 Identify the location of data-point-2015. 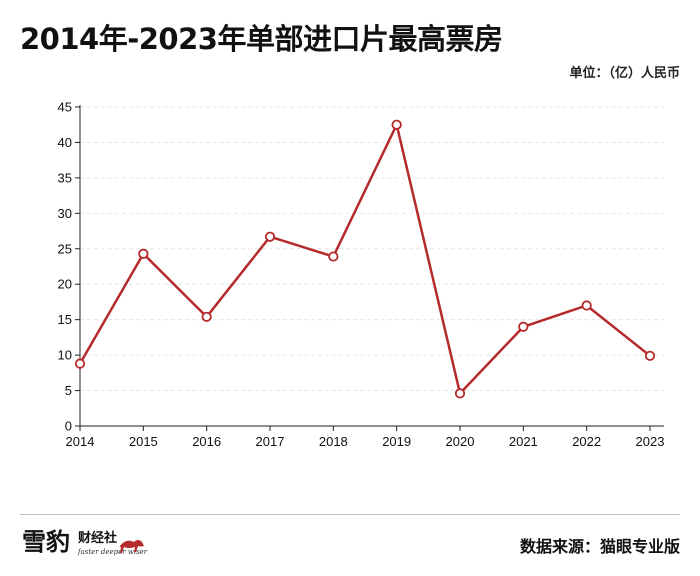
(143, 253).